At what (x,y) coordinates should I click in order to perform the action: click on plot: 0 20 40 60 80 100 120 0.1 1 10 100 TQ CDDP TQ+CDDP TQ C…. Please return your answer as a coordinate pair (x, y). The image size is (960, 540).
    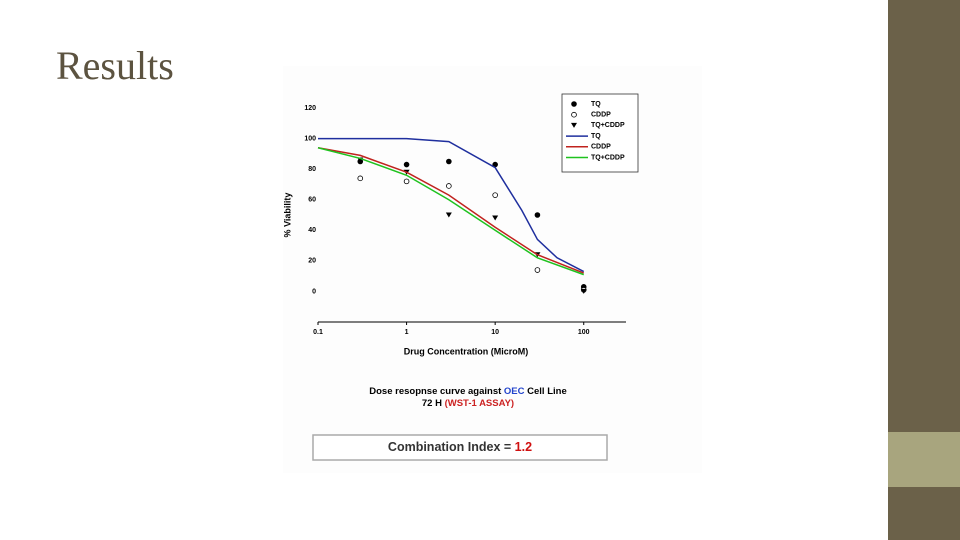
    Looking at the image, I should click on (465, 218).